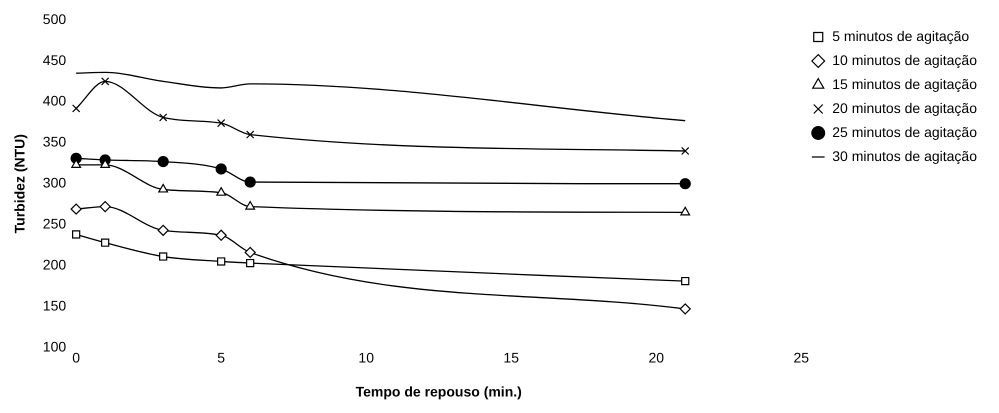  I want to click on x-tick-label: 15, so click(511, 358).